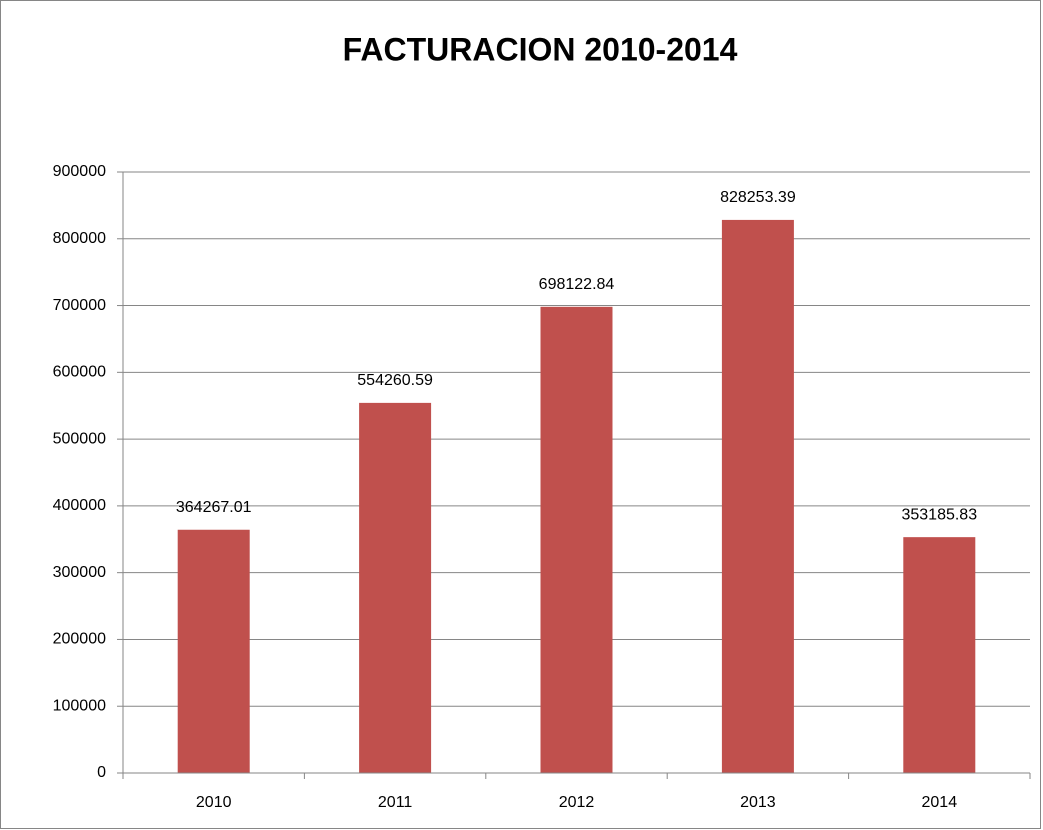 This screenshot has height=830, width=1043. I want to click on chart-title: FACTURACION 2010-2014, so click(540, 49).